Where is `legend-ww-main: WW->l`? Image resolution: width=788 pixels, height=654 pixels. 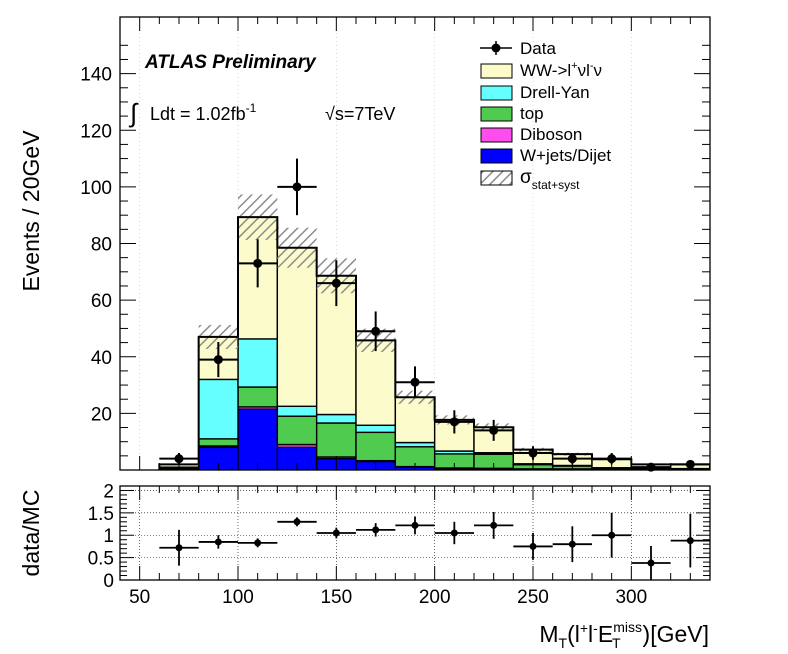 legend-ww-main: WW->l is located at coordinates (545, 70).